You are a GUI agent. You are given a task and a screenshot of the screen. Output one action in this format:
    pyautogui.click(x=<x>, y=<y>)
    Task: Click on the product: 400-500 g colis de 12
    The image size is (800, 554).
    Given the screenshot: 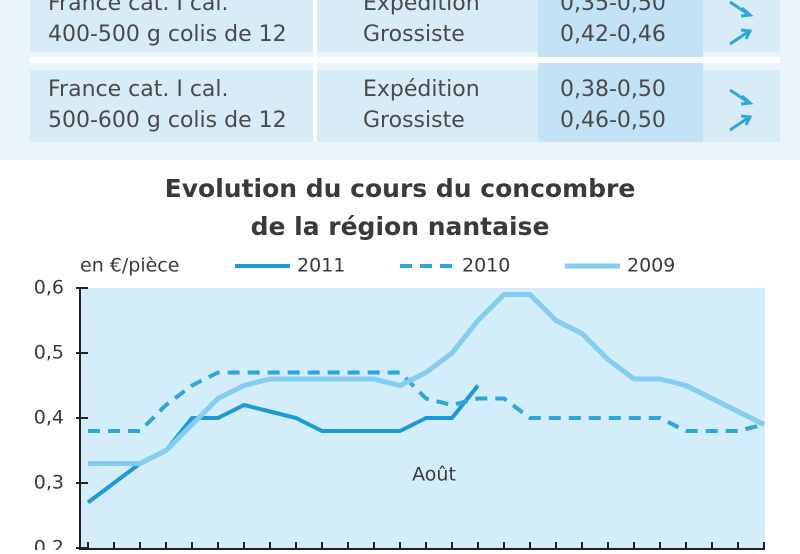 What is the action you would take?
    pyautogui.click(x=167, y=34)
    